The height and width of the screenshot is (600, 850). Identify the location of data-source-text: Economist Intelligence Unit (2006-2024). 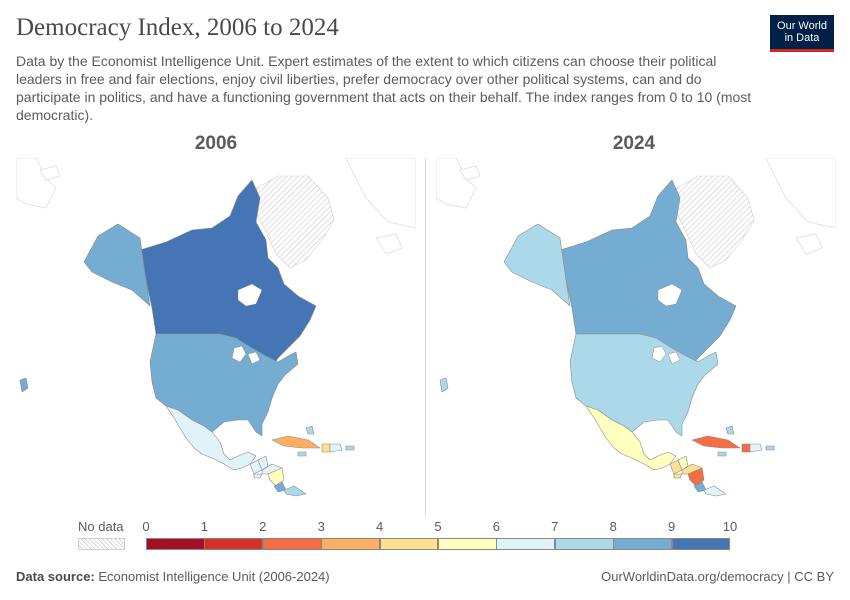
(214, 576).